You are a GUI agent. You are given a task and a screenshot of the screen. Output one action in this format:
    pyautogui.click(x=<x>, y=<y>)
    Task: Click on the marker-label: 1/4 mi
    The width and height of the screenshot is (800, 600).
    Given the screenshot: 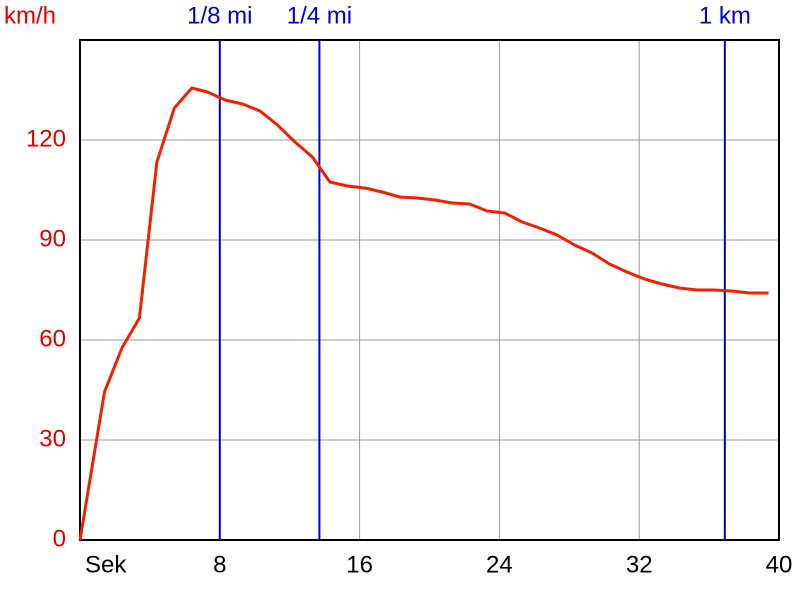 What is the action you would take?
    pyautogui.click(x=319, y=15)
    